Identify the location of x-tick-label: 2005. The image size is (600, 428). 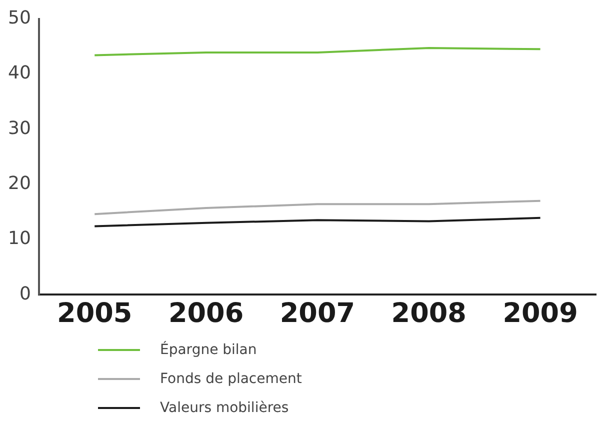
(94, 313).